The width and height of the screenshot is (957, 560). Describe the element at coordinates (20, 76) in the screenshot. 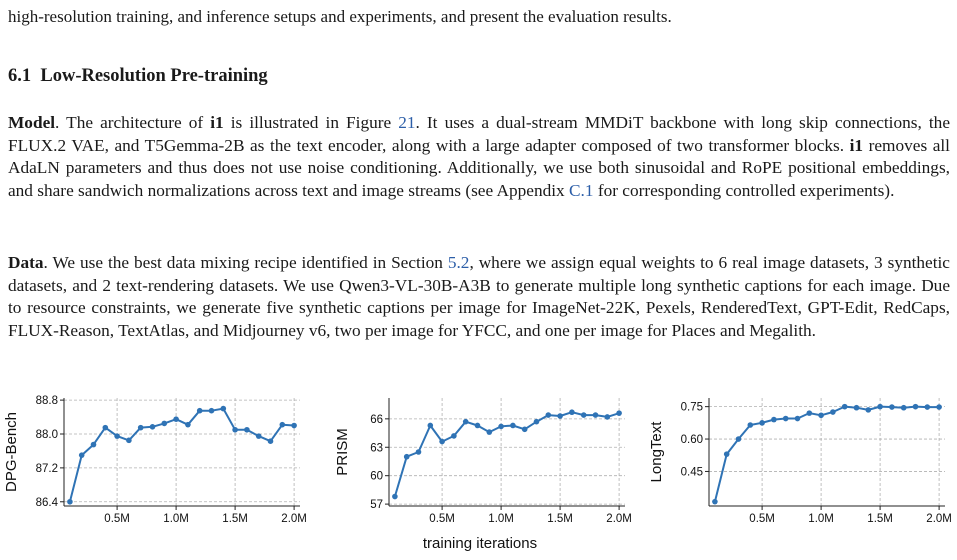

I see `section-number: 6.1` at that location.